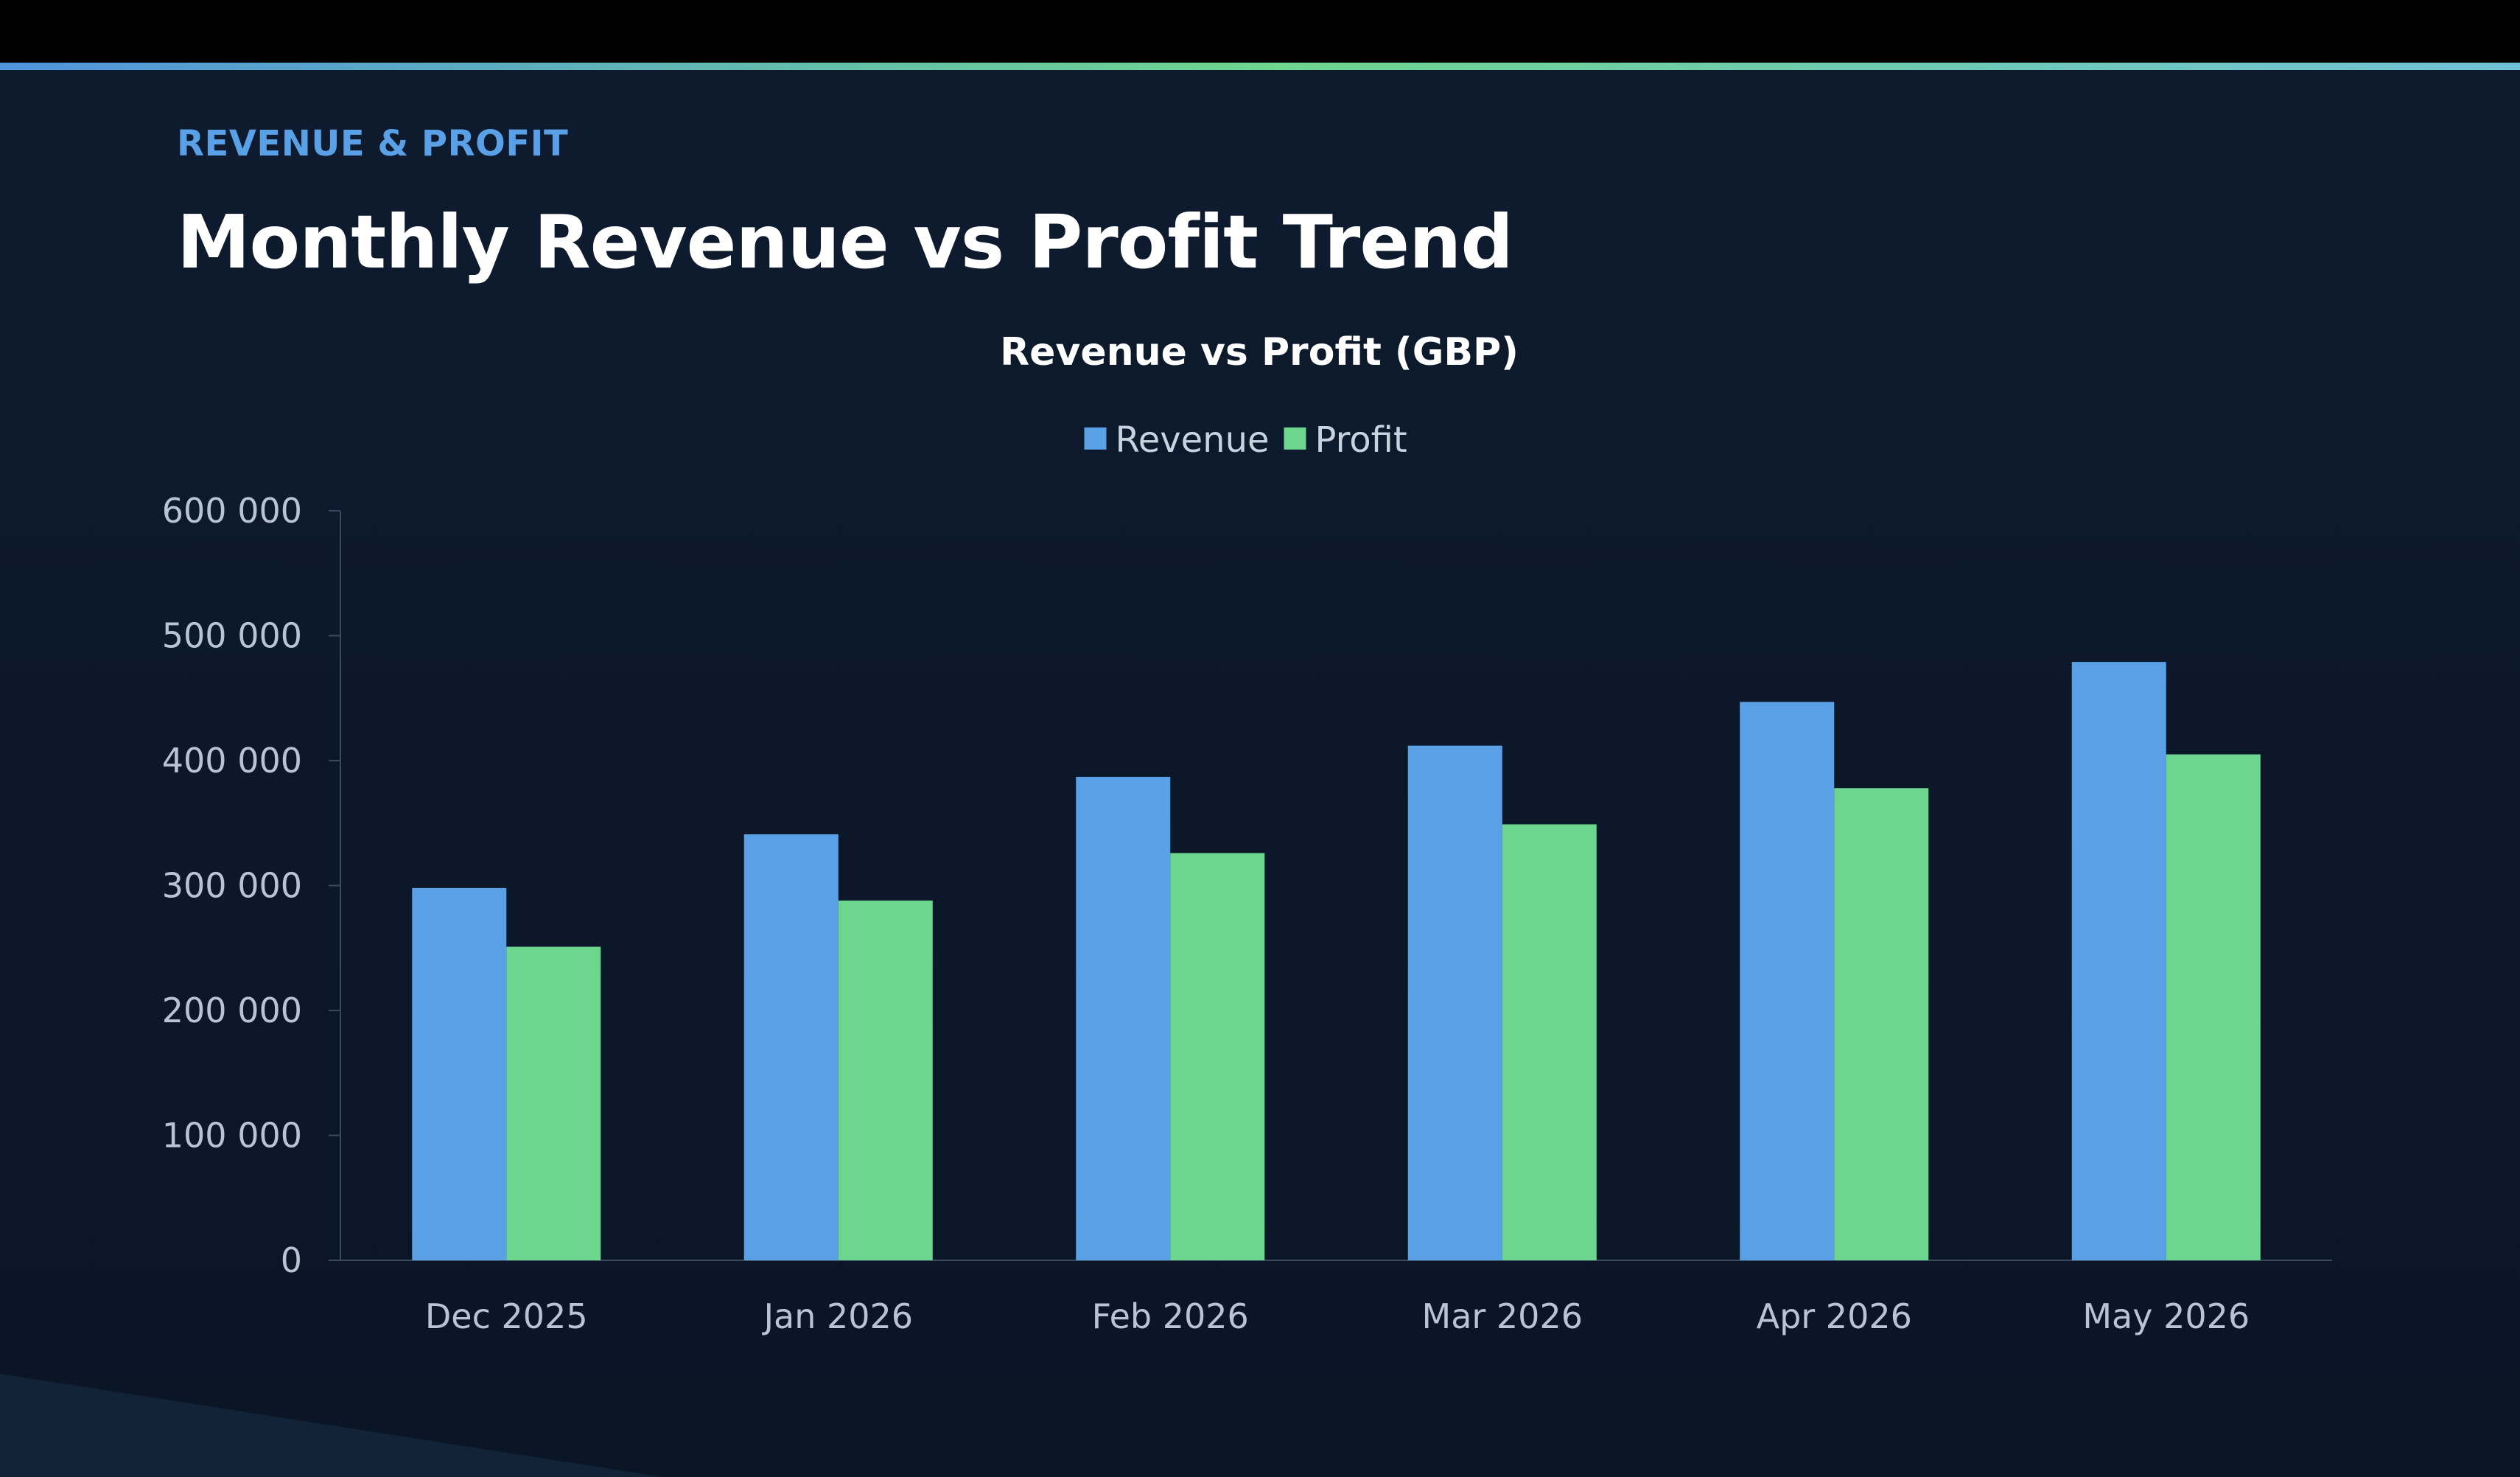 The image size is (2520, 1477). I want to click on y-tick-label: 200 000, so click(232, 1010).